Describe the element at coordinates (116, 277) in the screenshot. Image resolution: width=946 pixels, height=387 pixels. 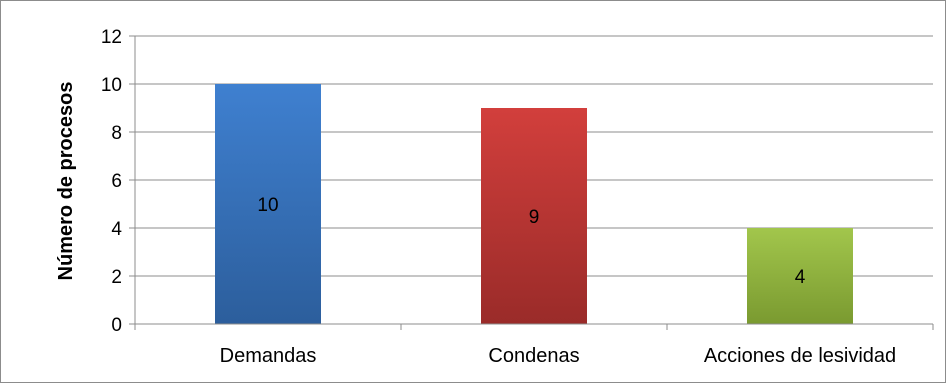
I see `y-tick-label: 2` at that location.